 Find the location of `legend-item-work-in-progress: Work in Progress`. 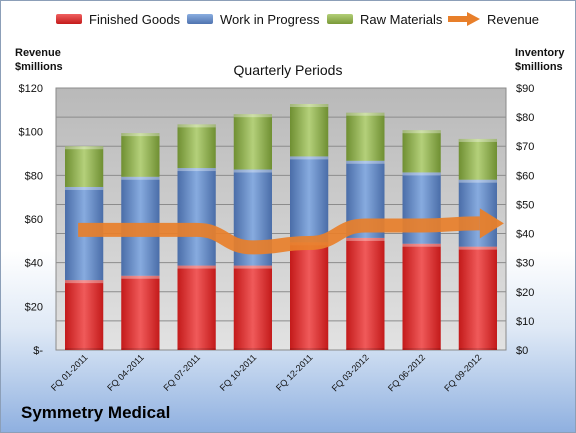

legend-item-work-in-progress: Work in Progress is located at coordinates (253, 19).